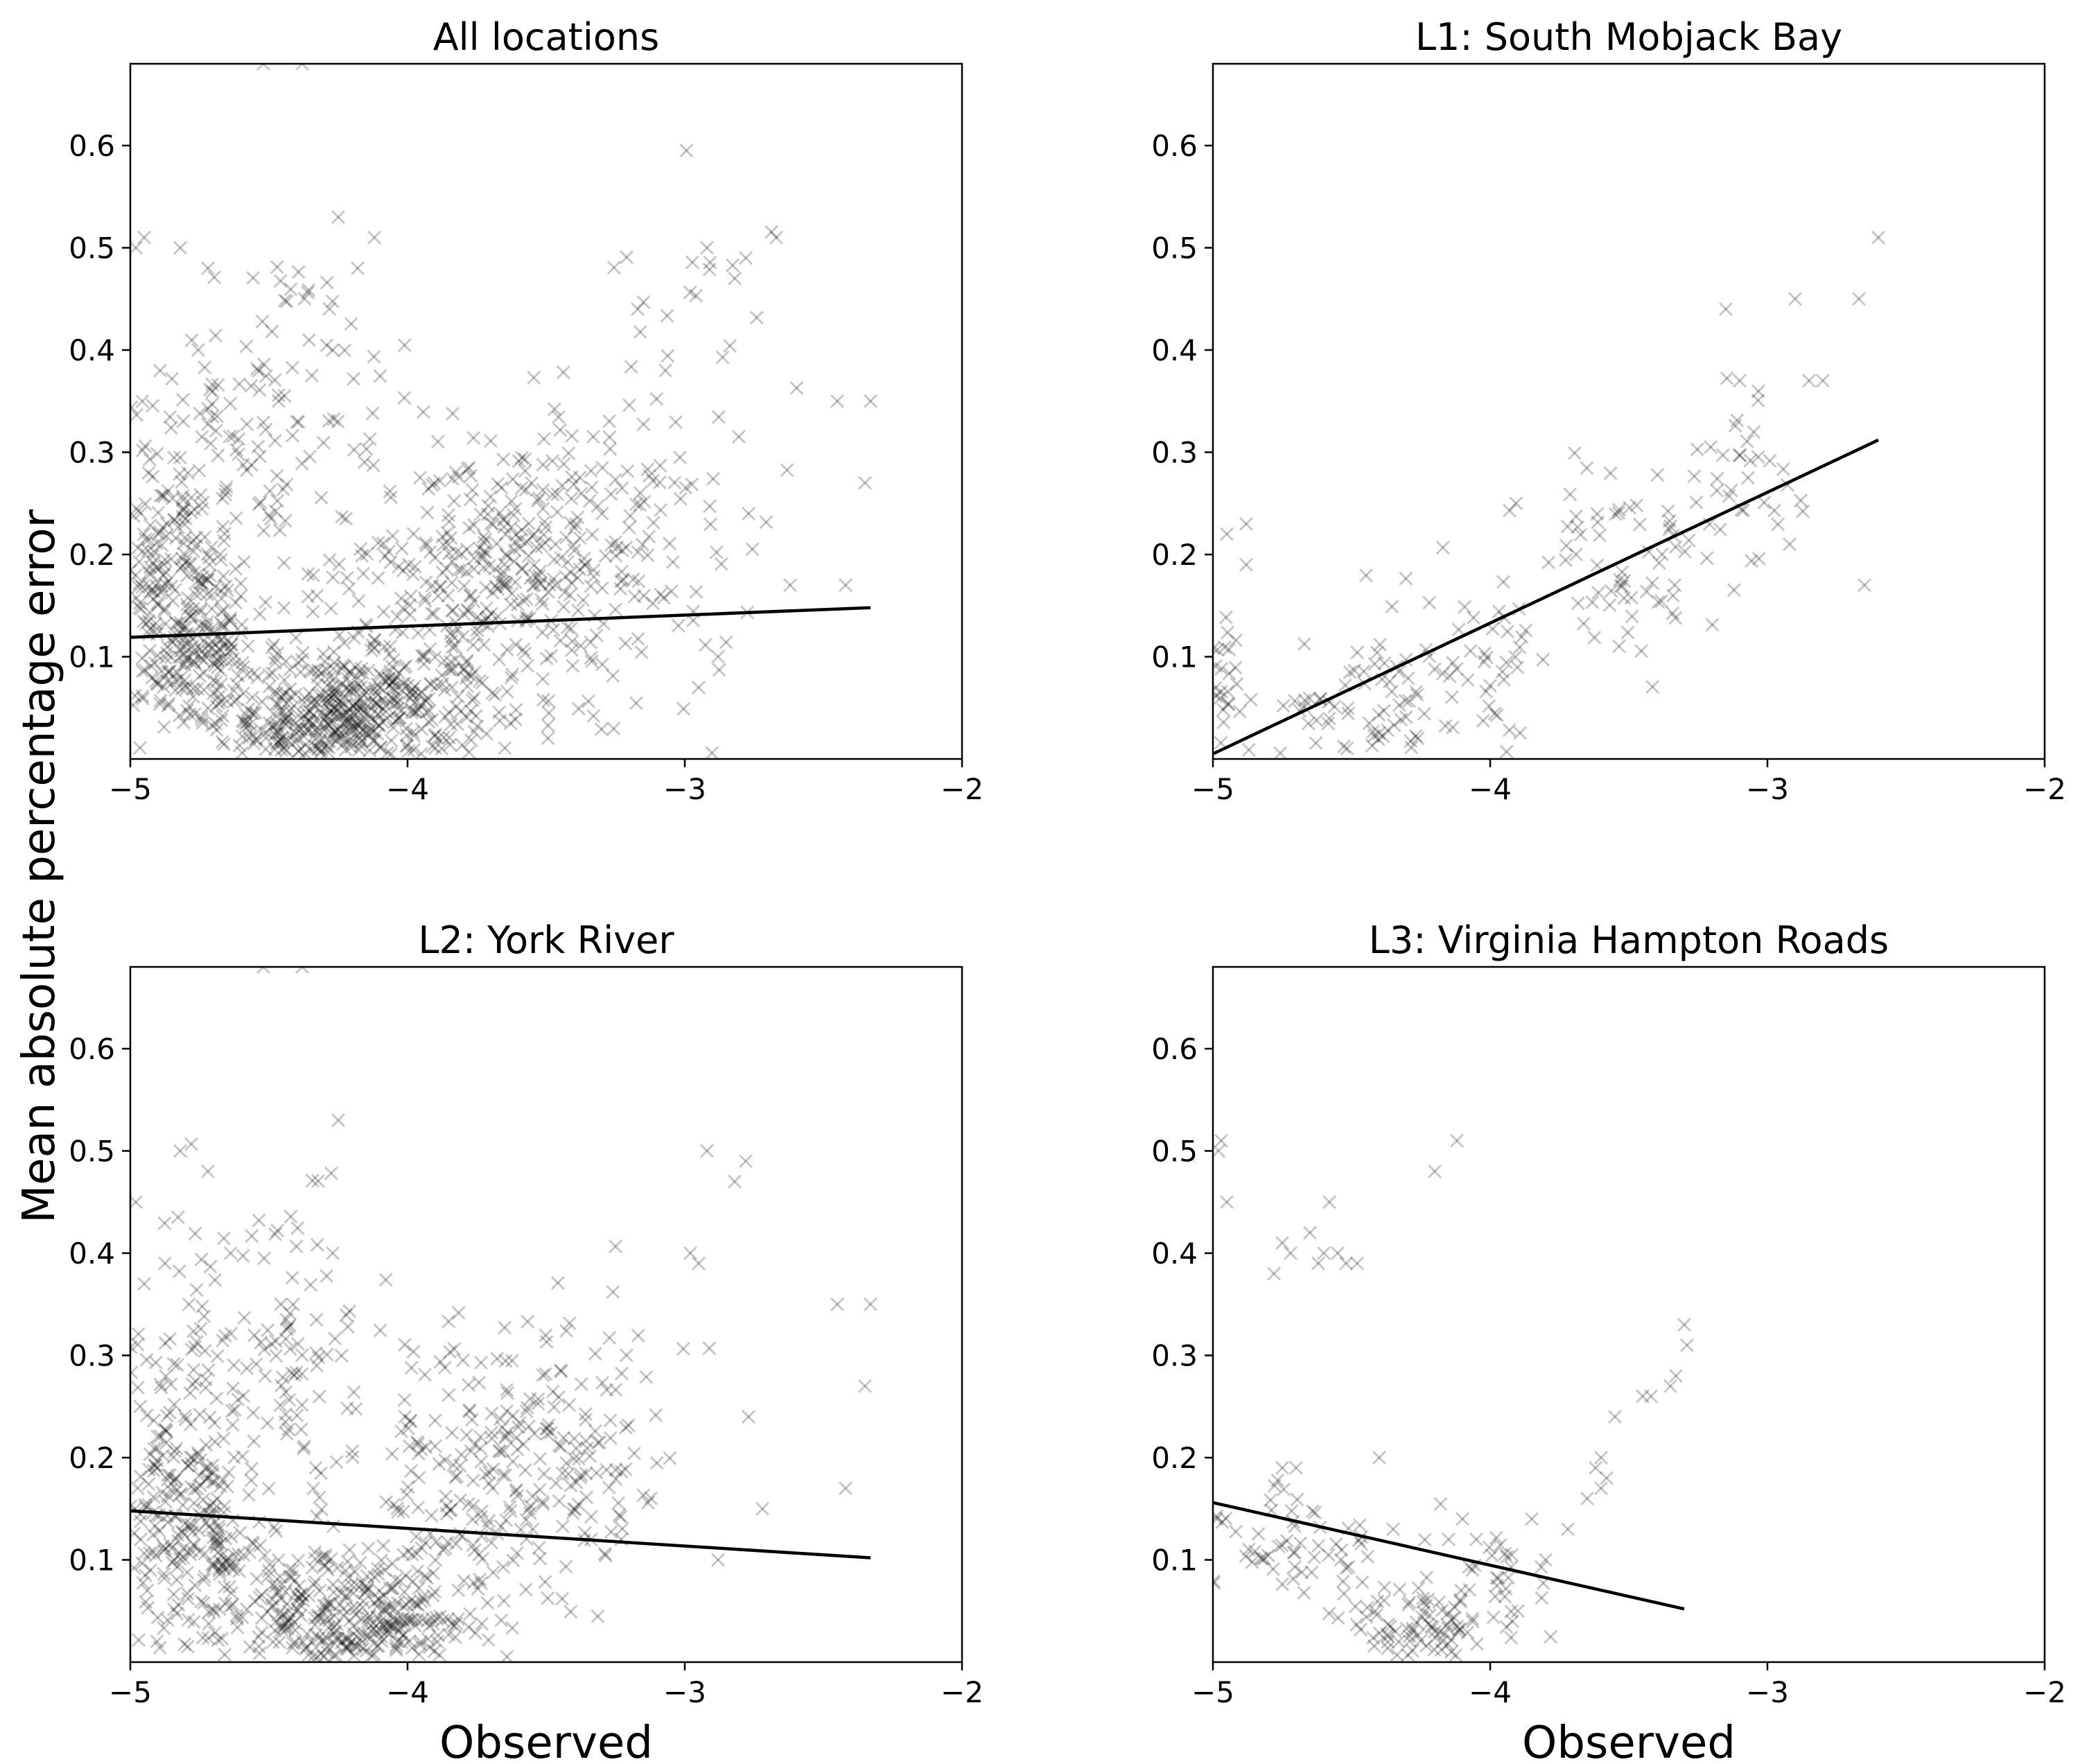  I want to click on regression-line, so click(500, 622).